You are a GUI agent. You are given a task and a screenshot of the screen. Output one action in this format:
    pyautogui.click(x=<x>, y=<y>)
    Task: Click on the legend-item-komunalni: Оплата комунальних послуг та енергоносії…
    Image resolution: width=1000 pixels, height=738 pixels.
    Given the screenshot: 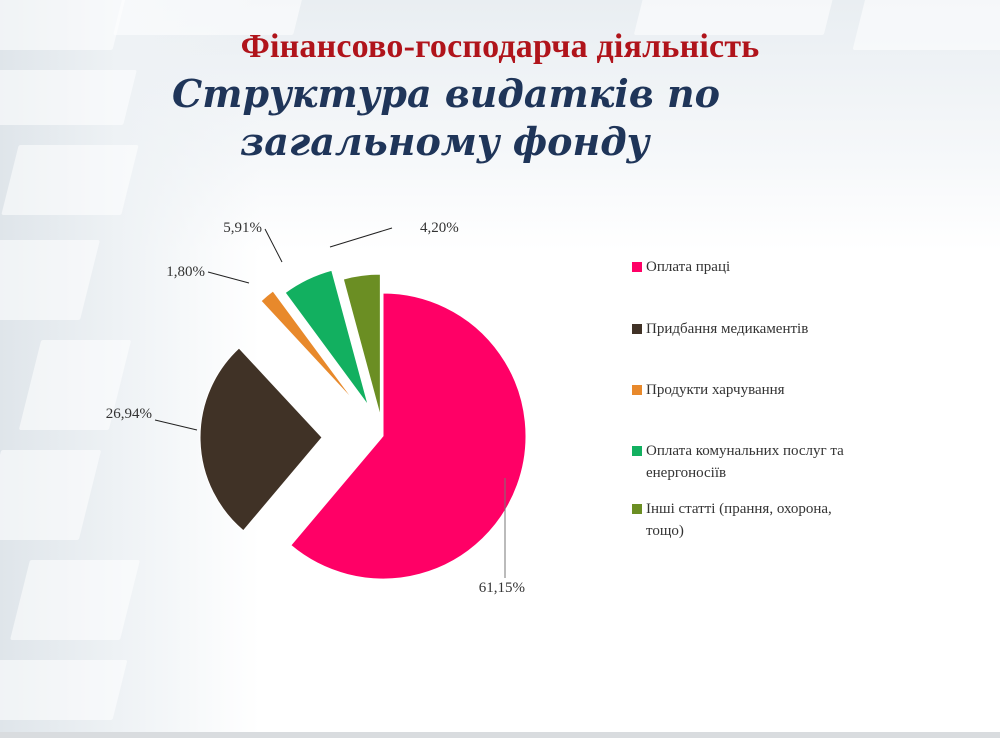 What is the action you would take?
    pyautogui.click(x=779, y=462)
    